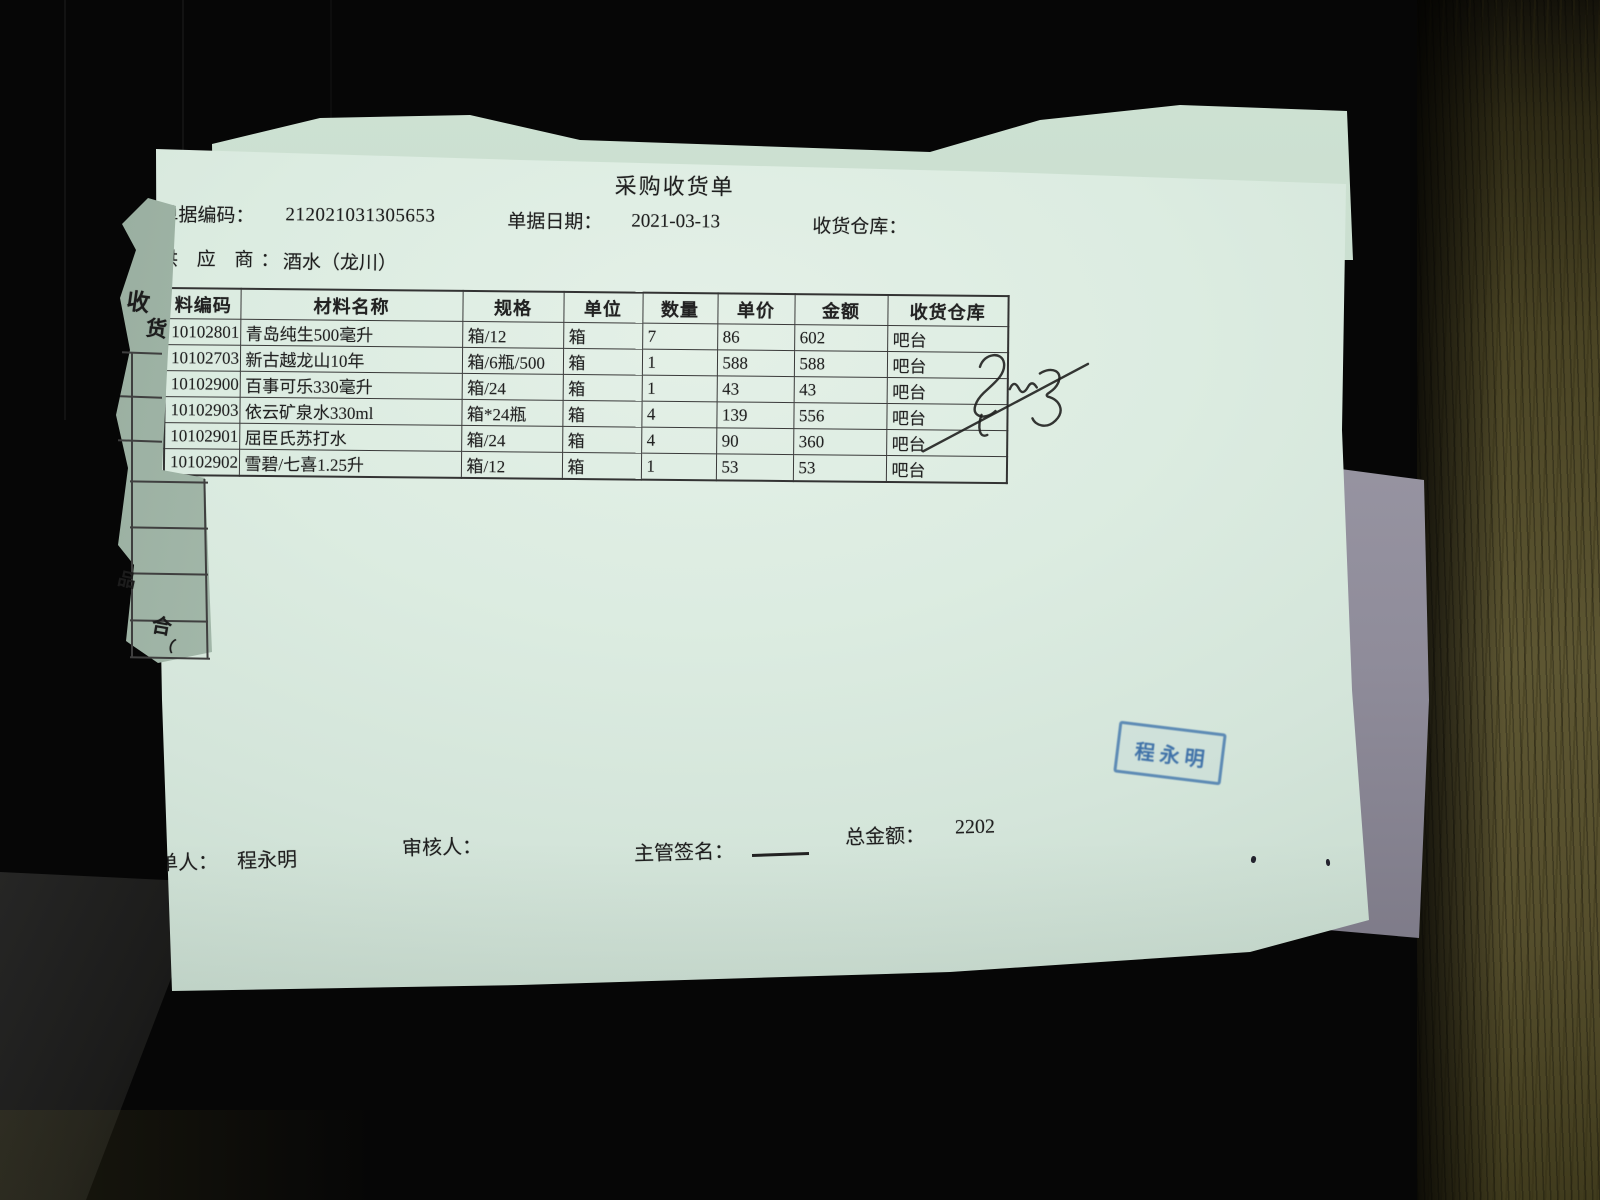 This screenshot has width=1600, height=1200. Describe the element at coordinates (267, 861) in the screenshot. I see `maker-name: 程永明` at that location.